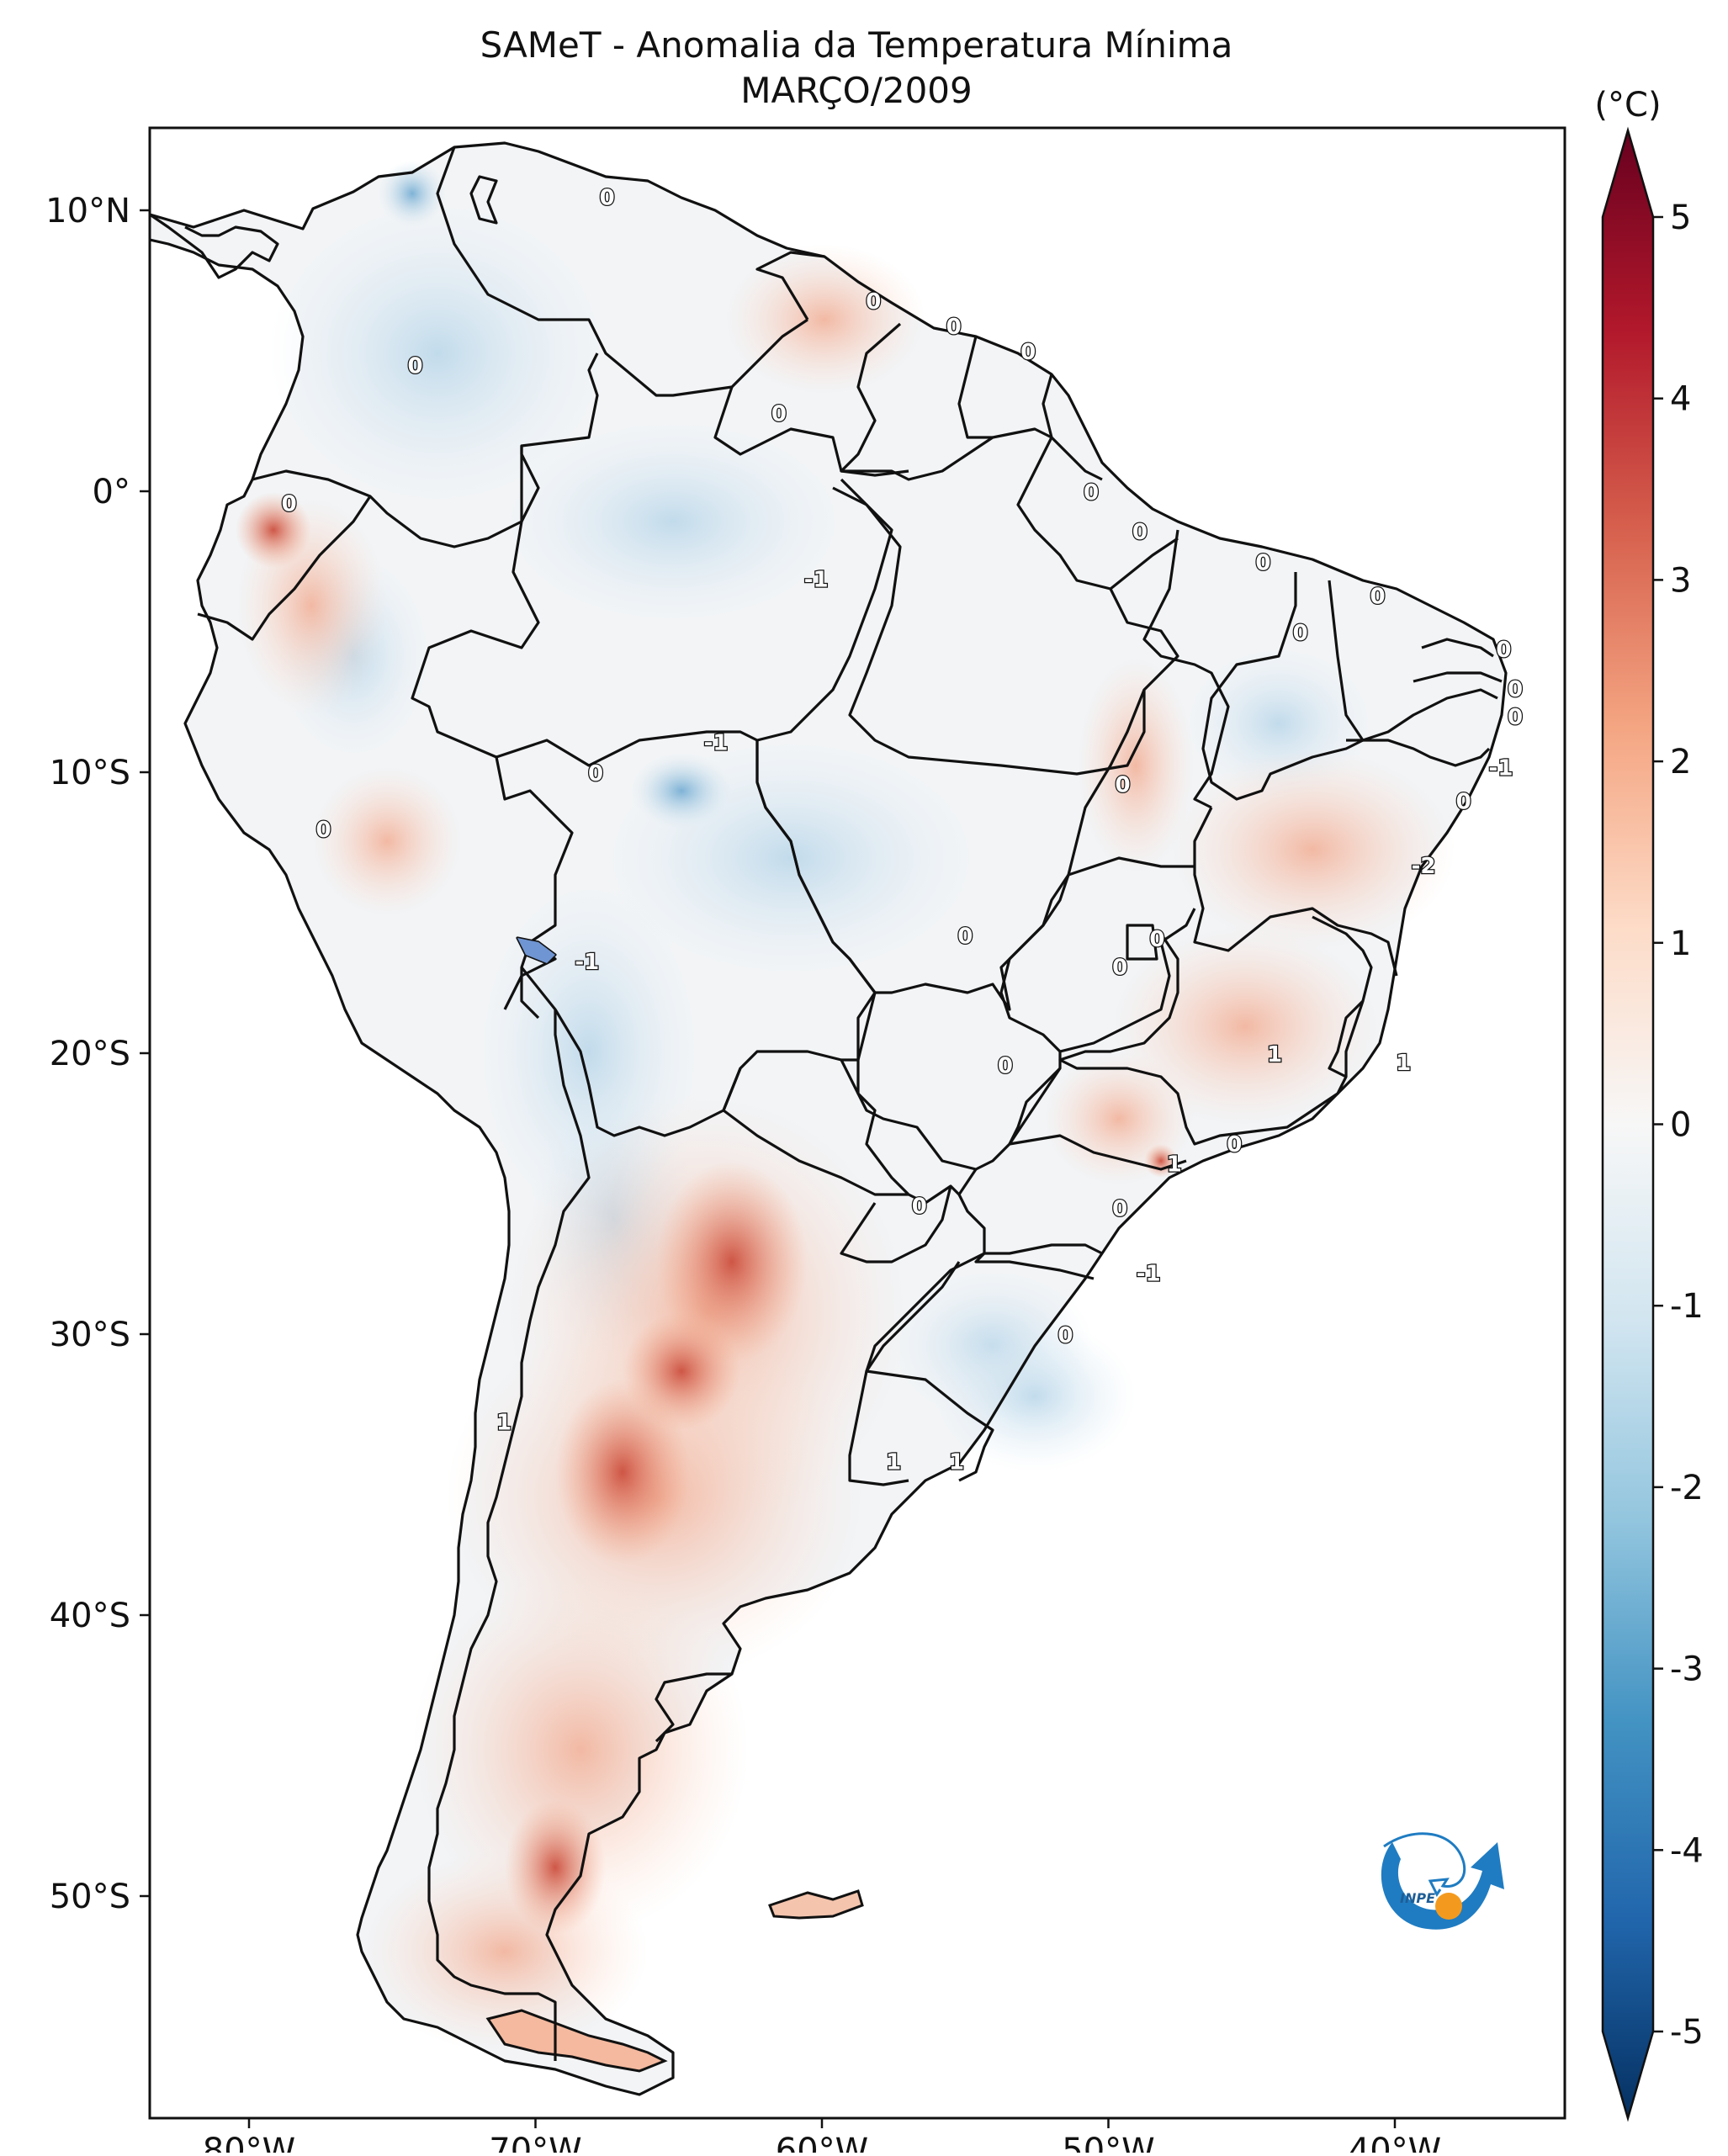 This screenshot has height=2156, width=1728. Describe the element at coordinates (822, 2137) in the screenshot. I see `longitude-axis: 80°W 70°W 60°W 50°W 40°W` at that location.